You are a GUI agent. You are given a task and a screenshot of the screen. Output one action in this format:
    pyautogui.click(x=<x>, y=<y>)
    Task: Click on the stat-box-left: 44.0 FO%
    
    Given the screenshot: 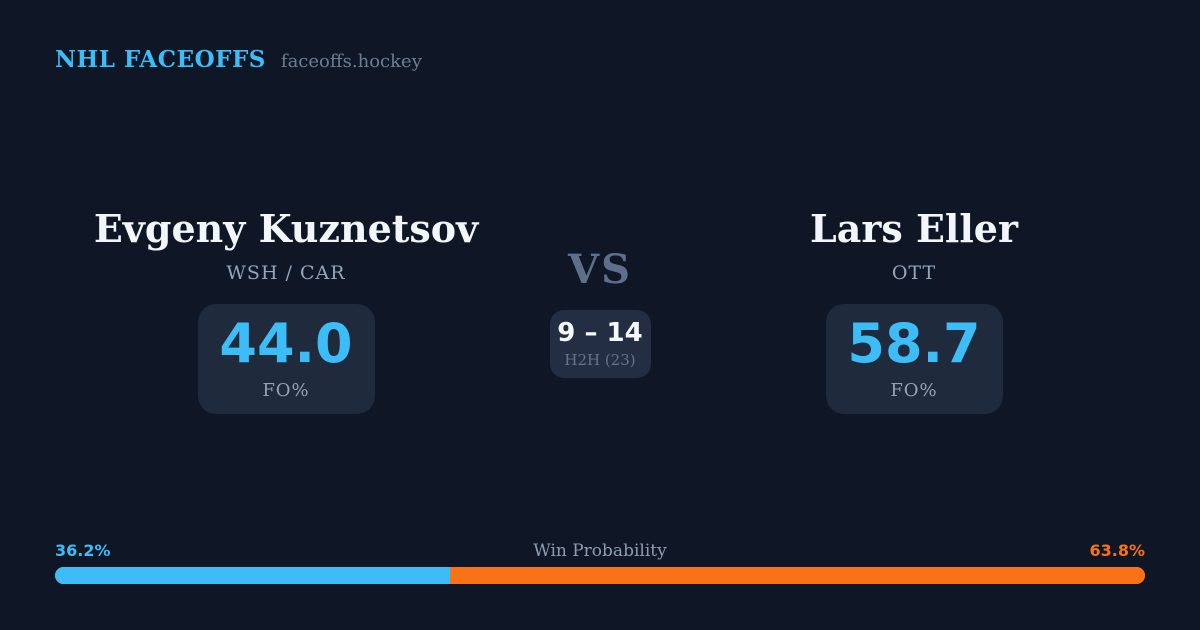 What is the action you would take?
    pyautogui.click(x=286, y=359)
    